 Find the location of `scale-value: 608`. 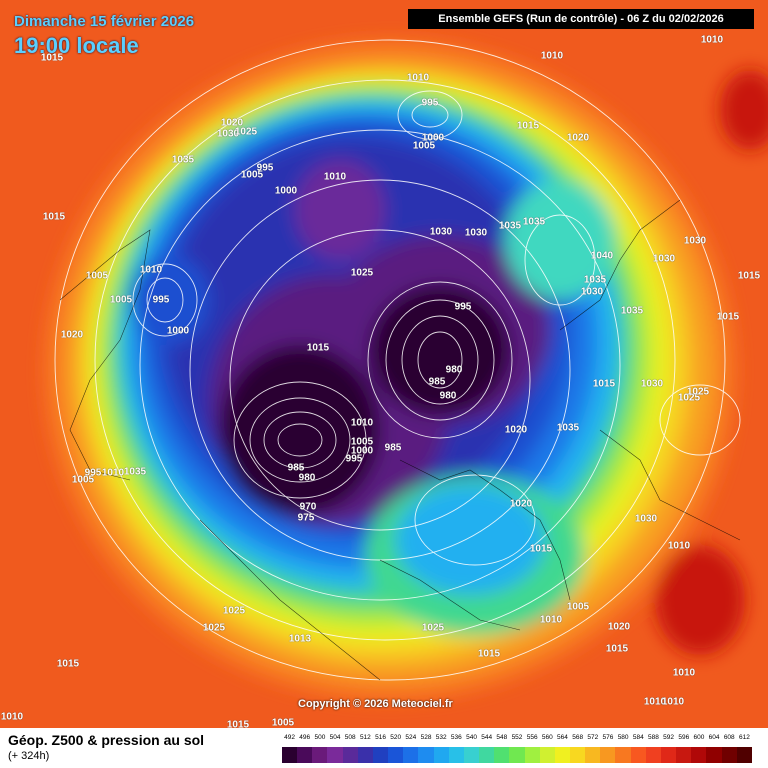

scale-value: 608 is located at coordinates (729, 737).